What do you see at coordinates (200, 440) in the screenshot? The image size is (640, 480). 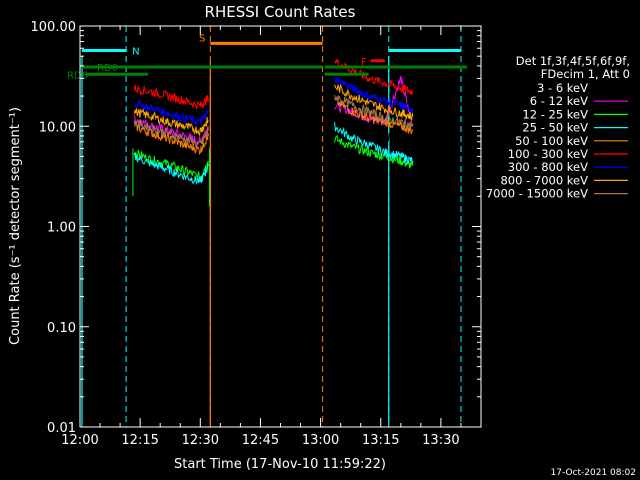 I see `x-tick-label: 12:30` at bounding box center [200, 440].